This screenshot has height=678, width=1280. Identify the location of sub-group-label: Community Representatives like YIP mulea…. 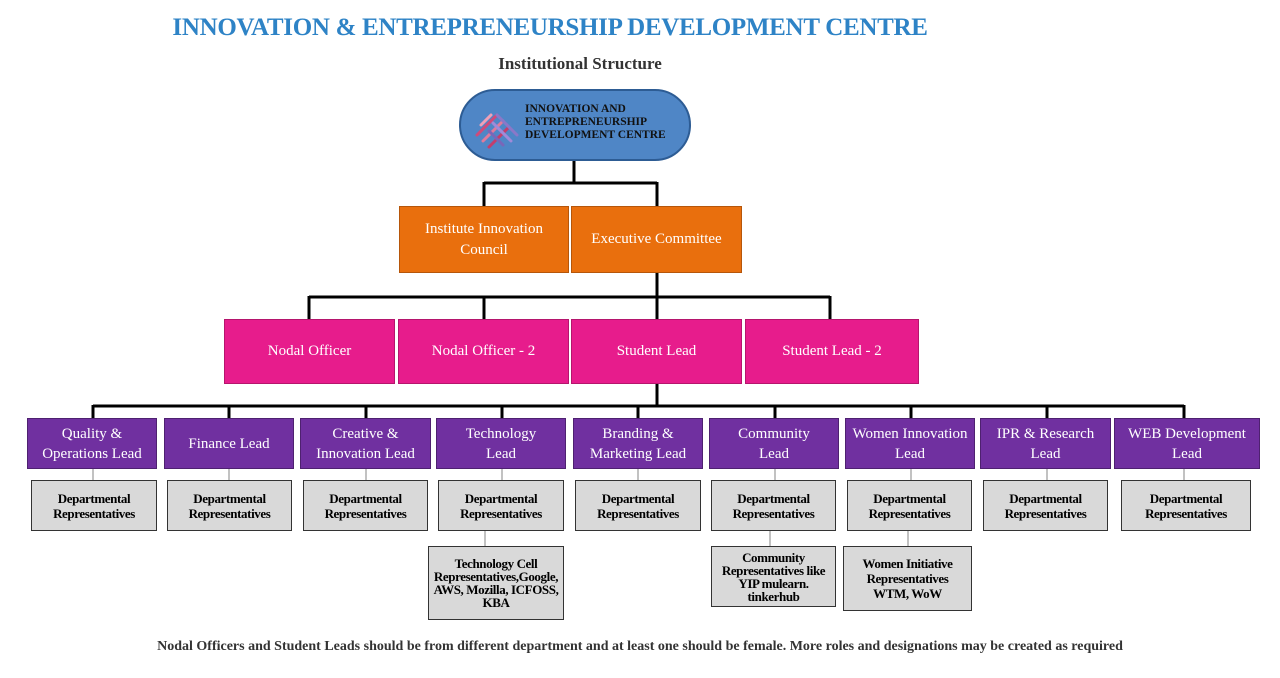
(773, 576).